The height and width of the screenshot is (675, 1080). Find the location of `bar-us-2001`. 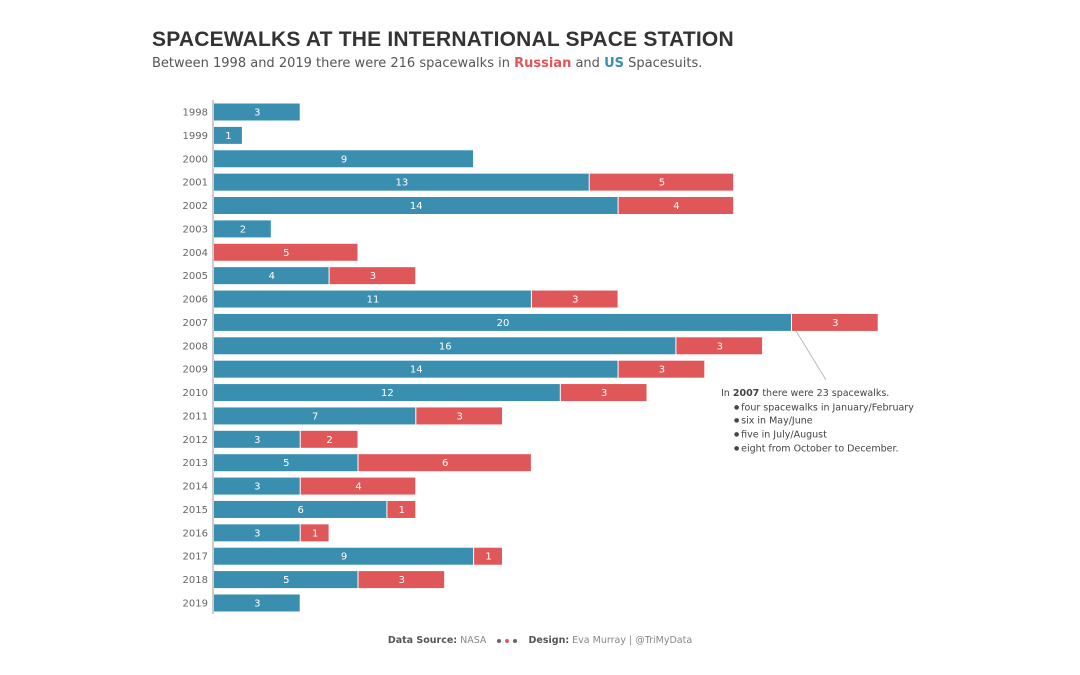

bar-us-2001 is located at coordinates (401, 182).